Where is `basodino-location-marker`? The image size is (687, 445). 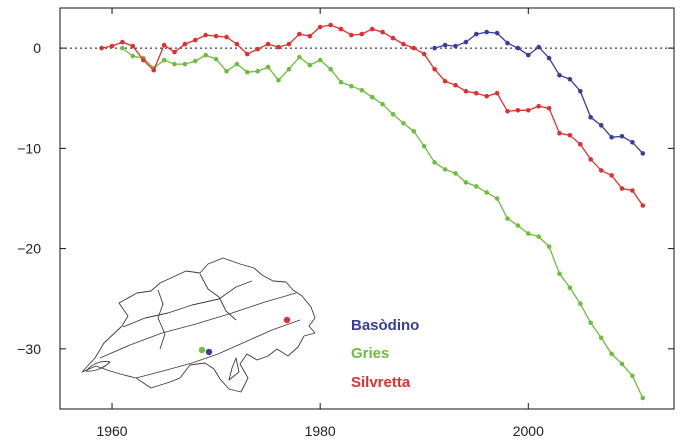
basodino-location-marker is located at coordinates (209, 352).